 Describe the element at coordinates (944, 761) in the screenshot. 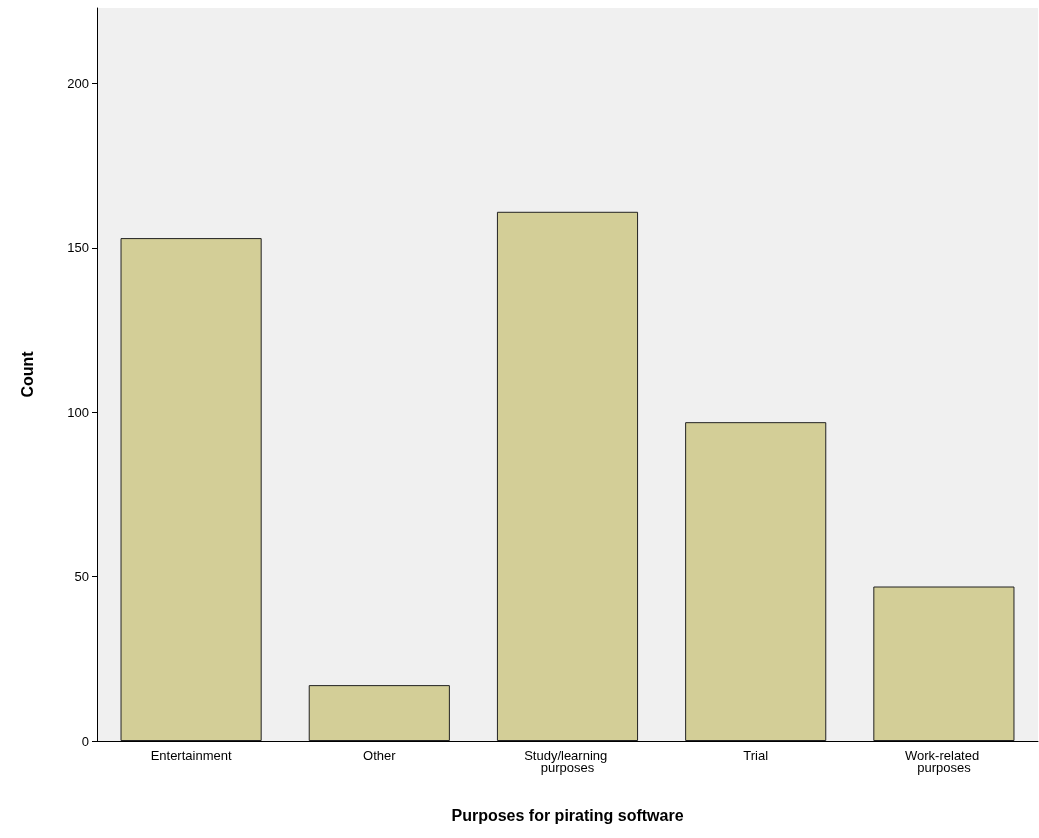

I see `x-tick-label: Work-related purposes` at that location.